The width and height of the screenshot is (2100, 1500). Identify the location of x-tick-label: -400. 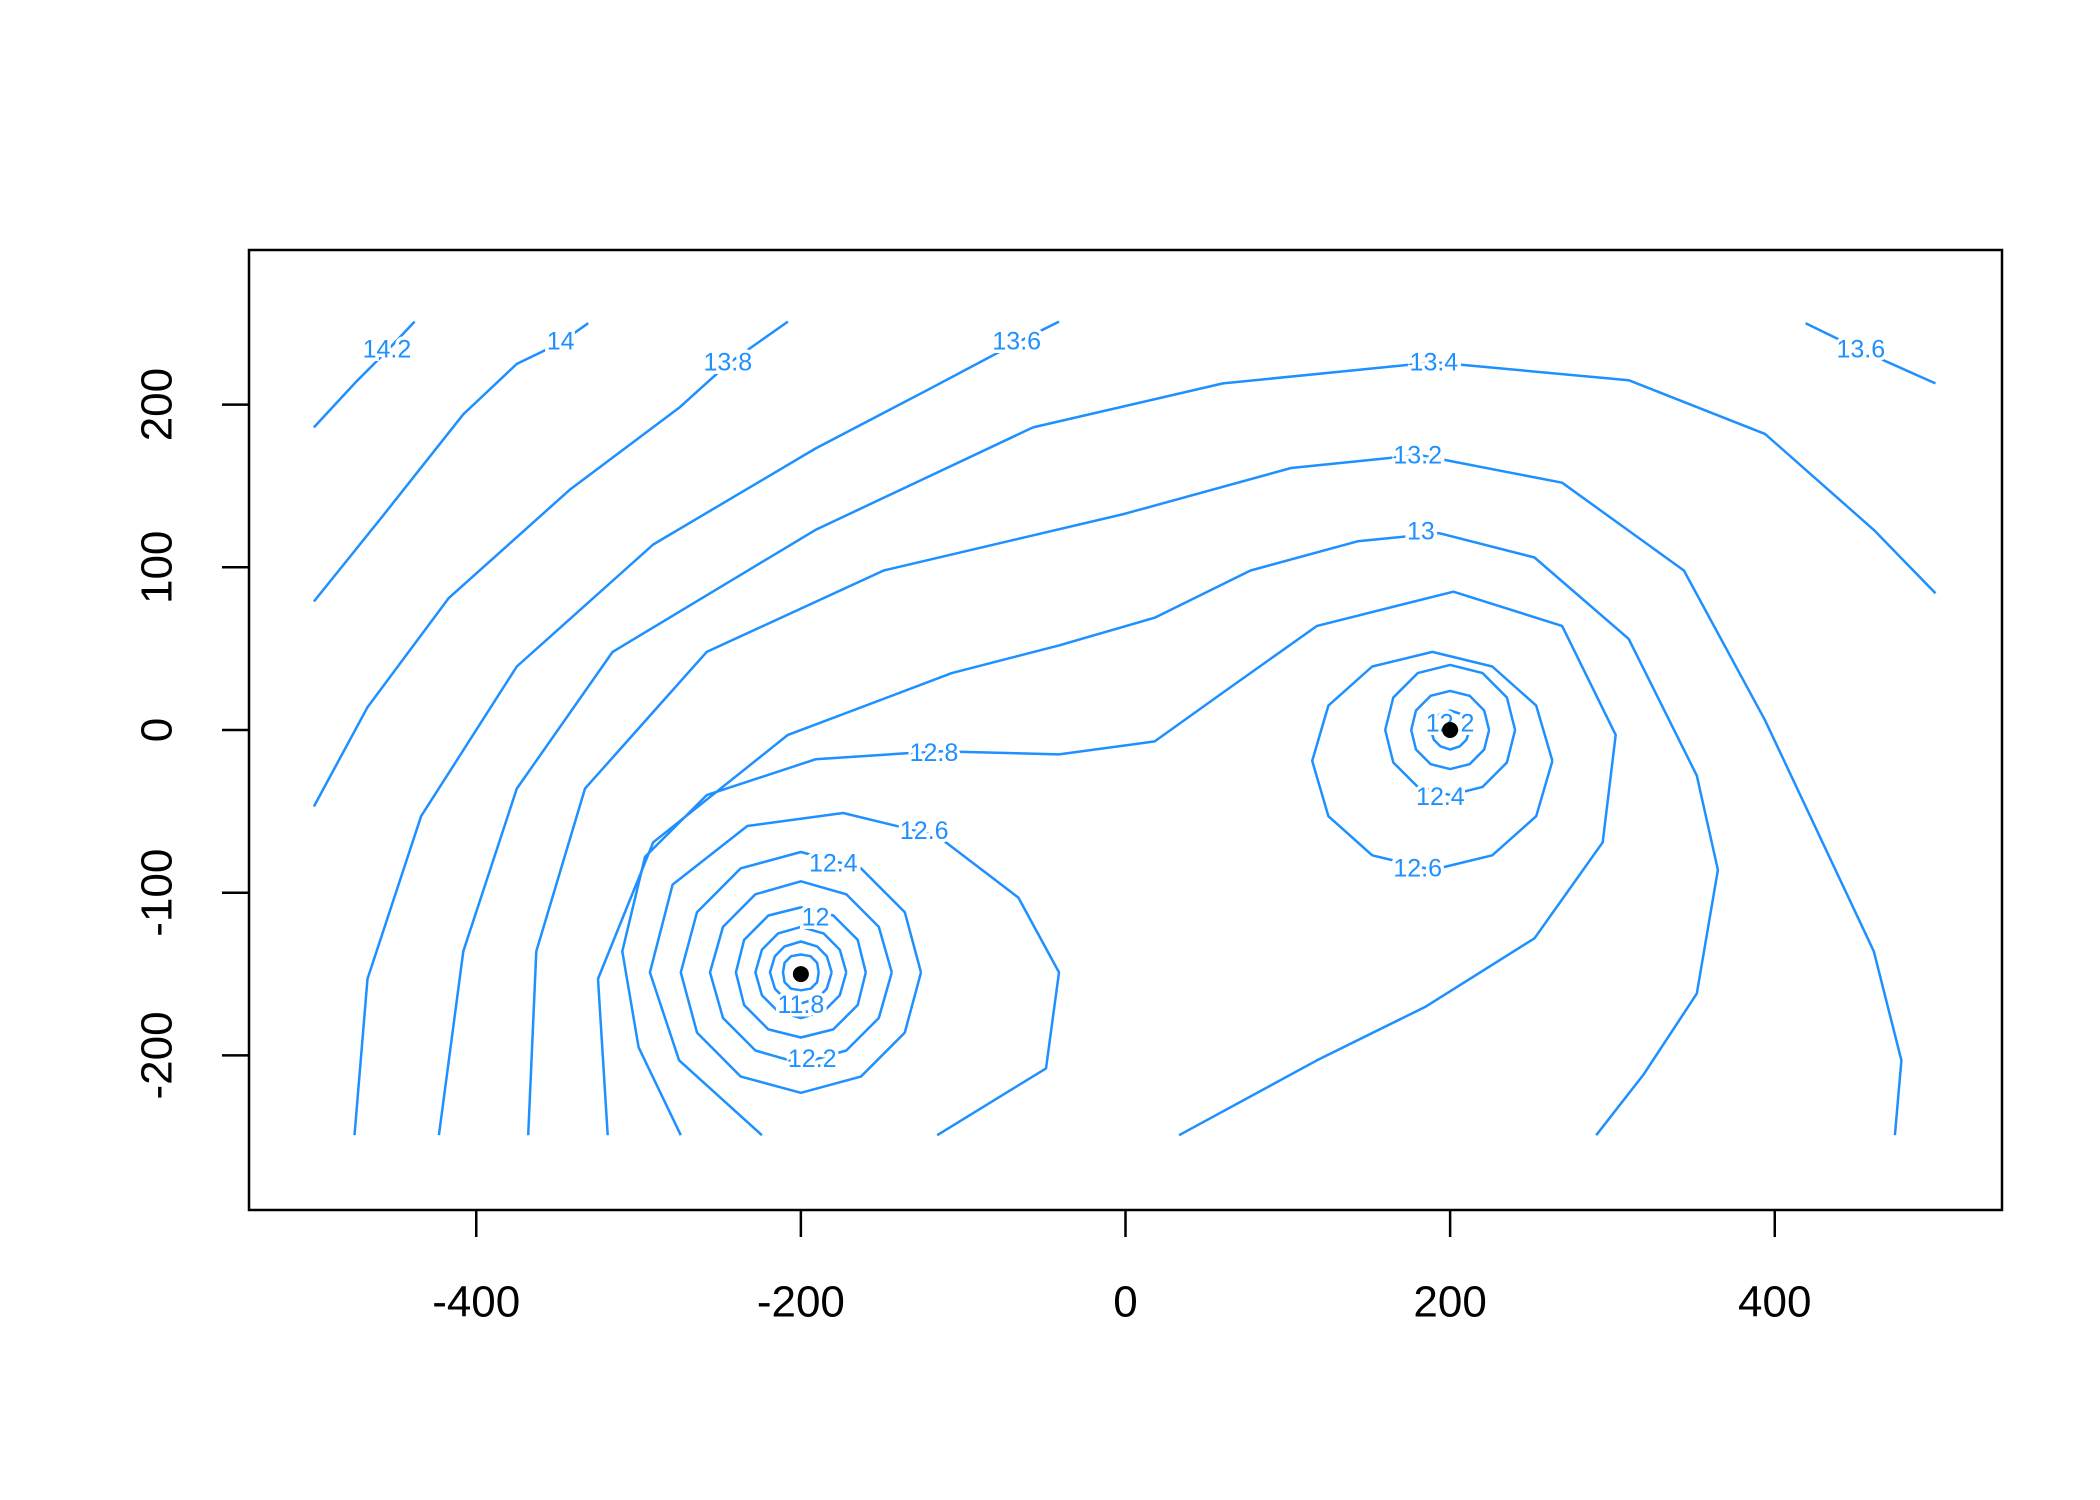
(476, 1302).